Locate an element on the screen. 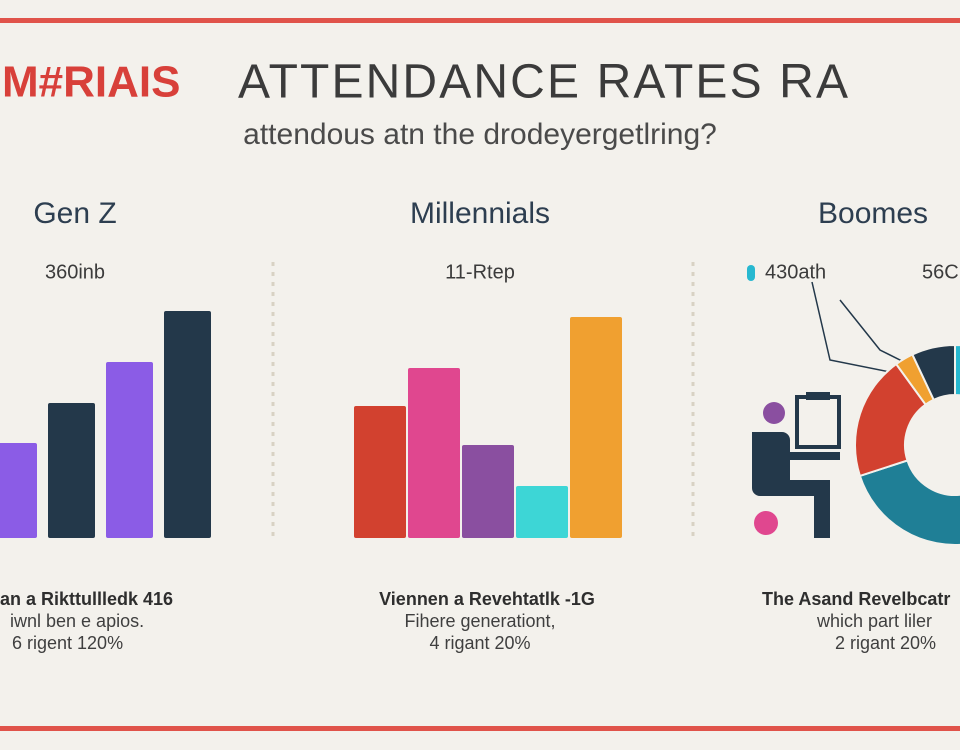 This screenshot has height=750, width=960. logo: M#RIAIS is located at coordinates (91, 82).